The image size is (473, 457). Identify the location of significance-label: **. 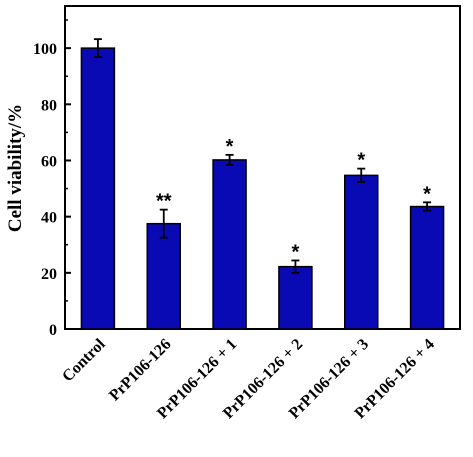
(164, 202).